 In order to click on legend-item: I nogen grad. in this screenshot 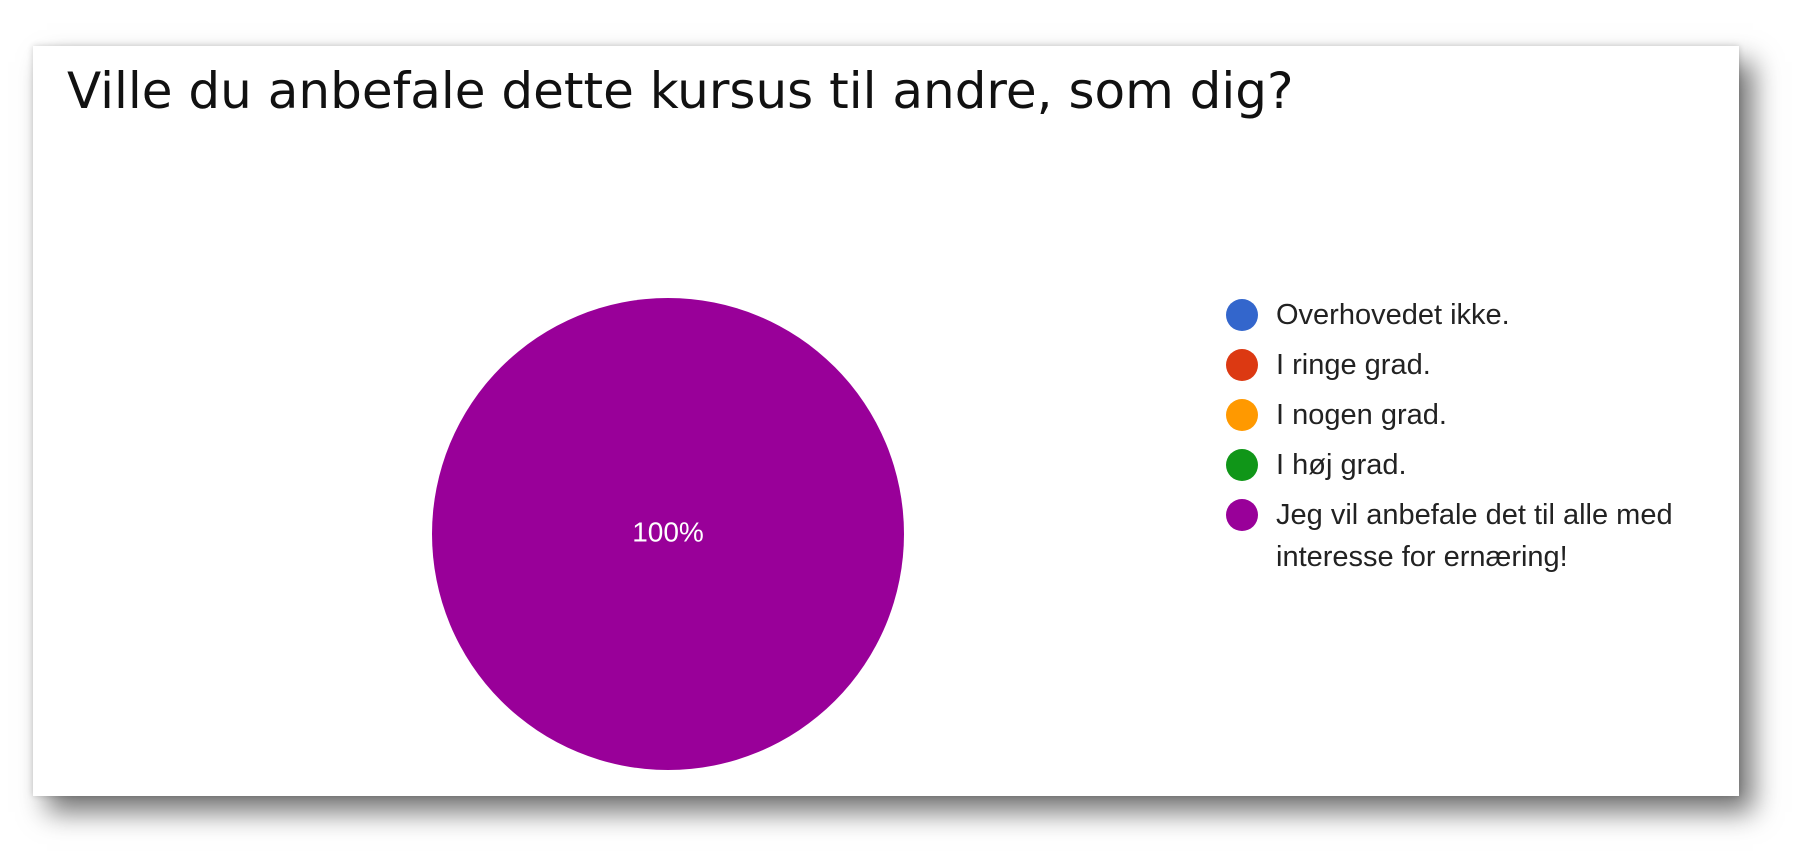, I will do `click(1466, 415)`.